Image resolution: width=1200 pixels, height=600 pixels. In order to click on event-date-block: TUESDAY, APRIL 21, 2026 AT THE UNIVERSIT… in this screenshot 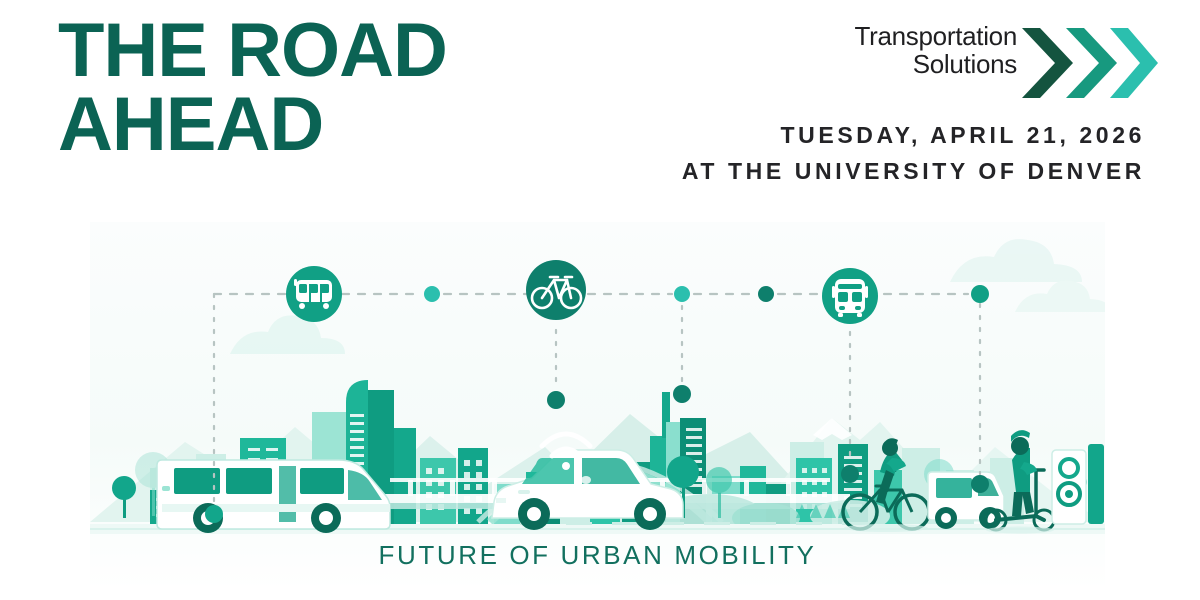, I will do `click(913, 153)`.